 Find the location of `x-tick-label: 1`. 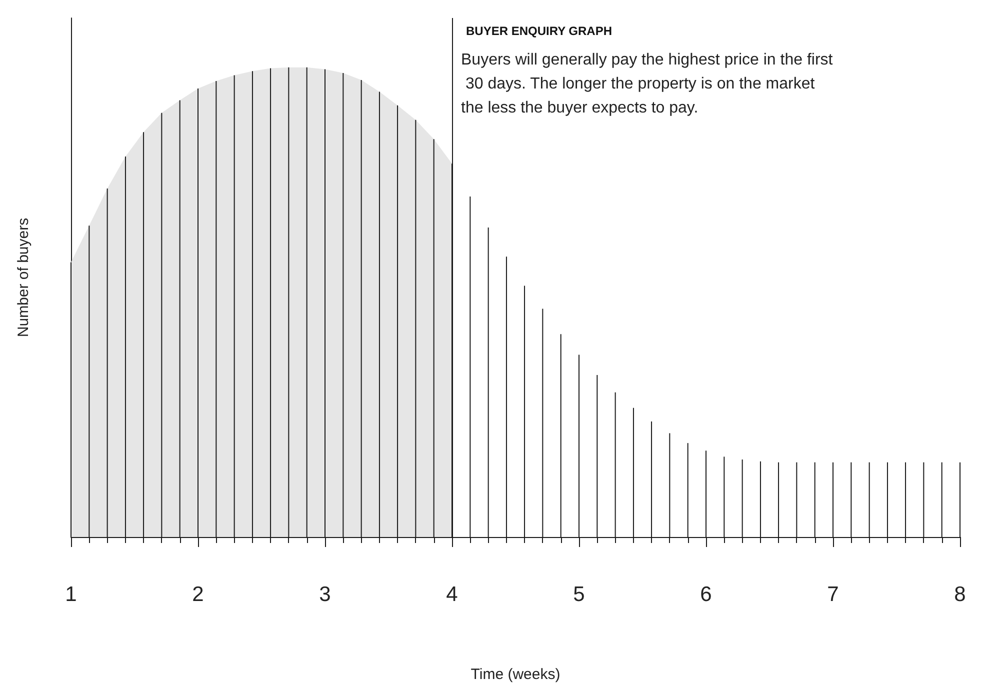

x-tick-label: 1 is located at coordinates (71, 594).